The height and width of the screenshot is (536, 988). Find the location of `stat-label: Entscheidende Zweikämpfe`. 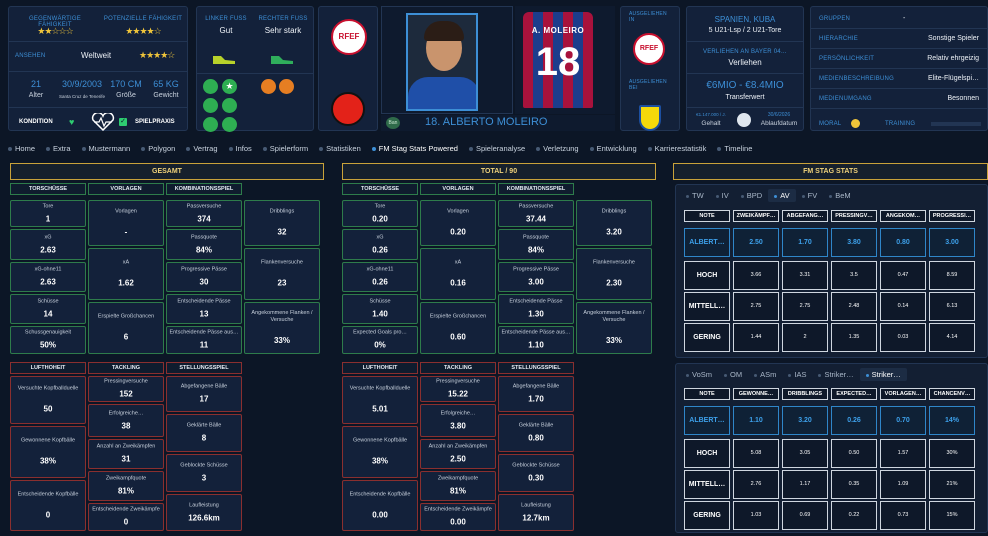

stat-label: Entscheidende Zweikämpfe is located at coordinates (458, 509).